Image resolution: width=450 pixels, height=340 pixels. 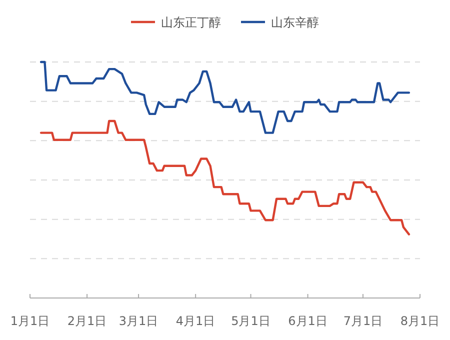 I want to click on x-tick-label: 1月1日, so click(x=30, y=321).